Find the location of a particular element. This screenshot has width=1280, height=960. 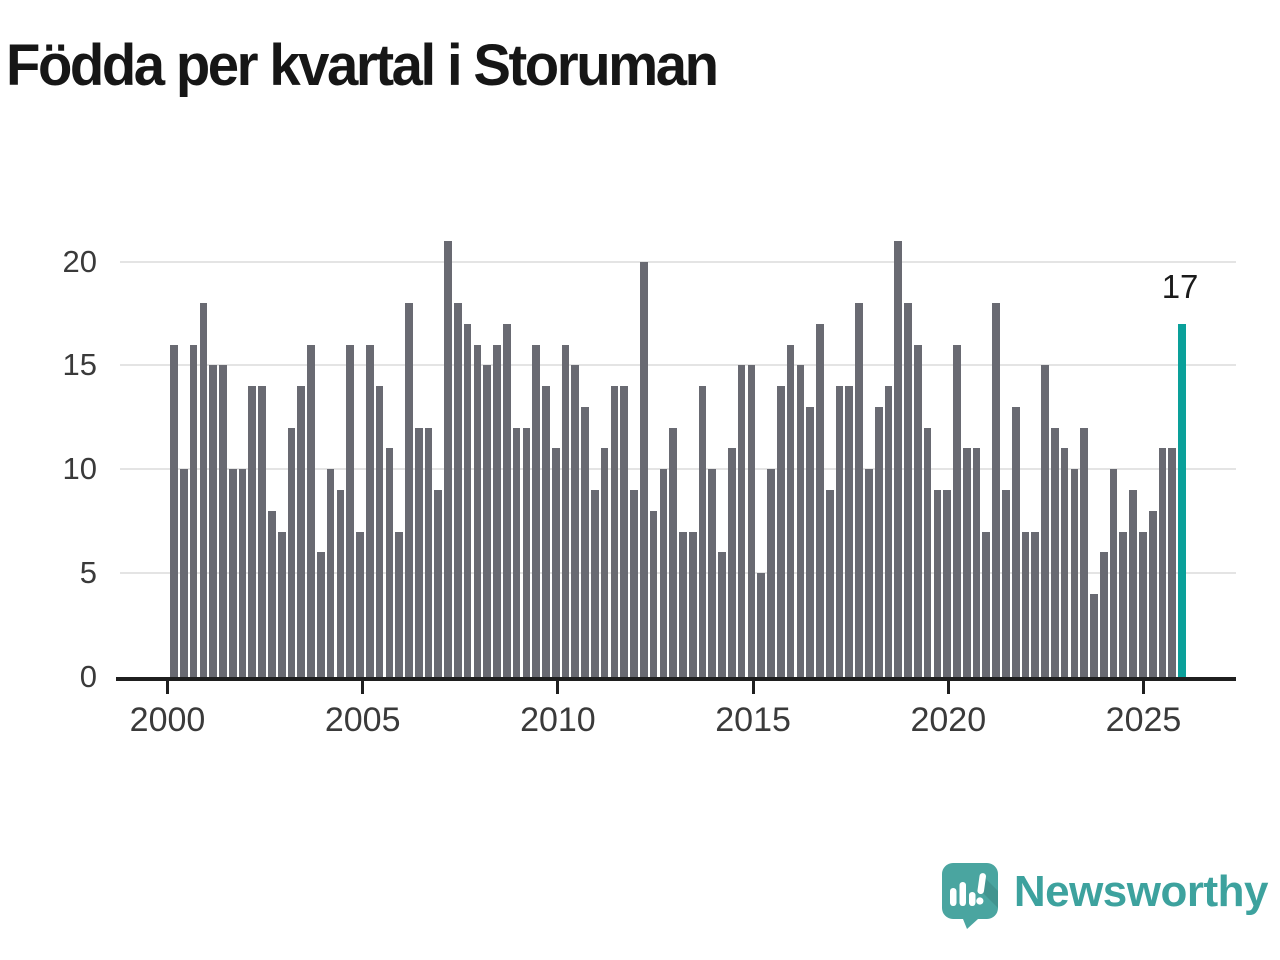

y-tick-label-20: 20 is located at coordinates (79, 261).